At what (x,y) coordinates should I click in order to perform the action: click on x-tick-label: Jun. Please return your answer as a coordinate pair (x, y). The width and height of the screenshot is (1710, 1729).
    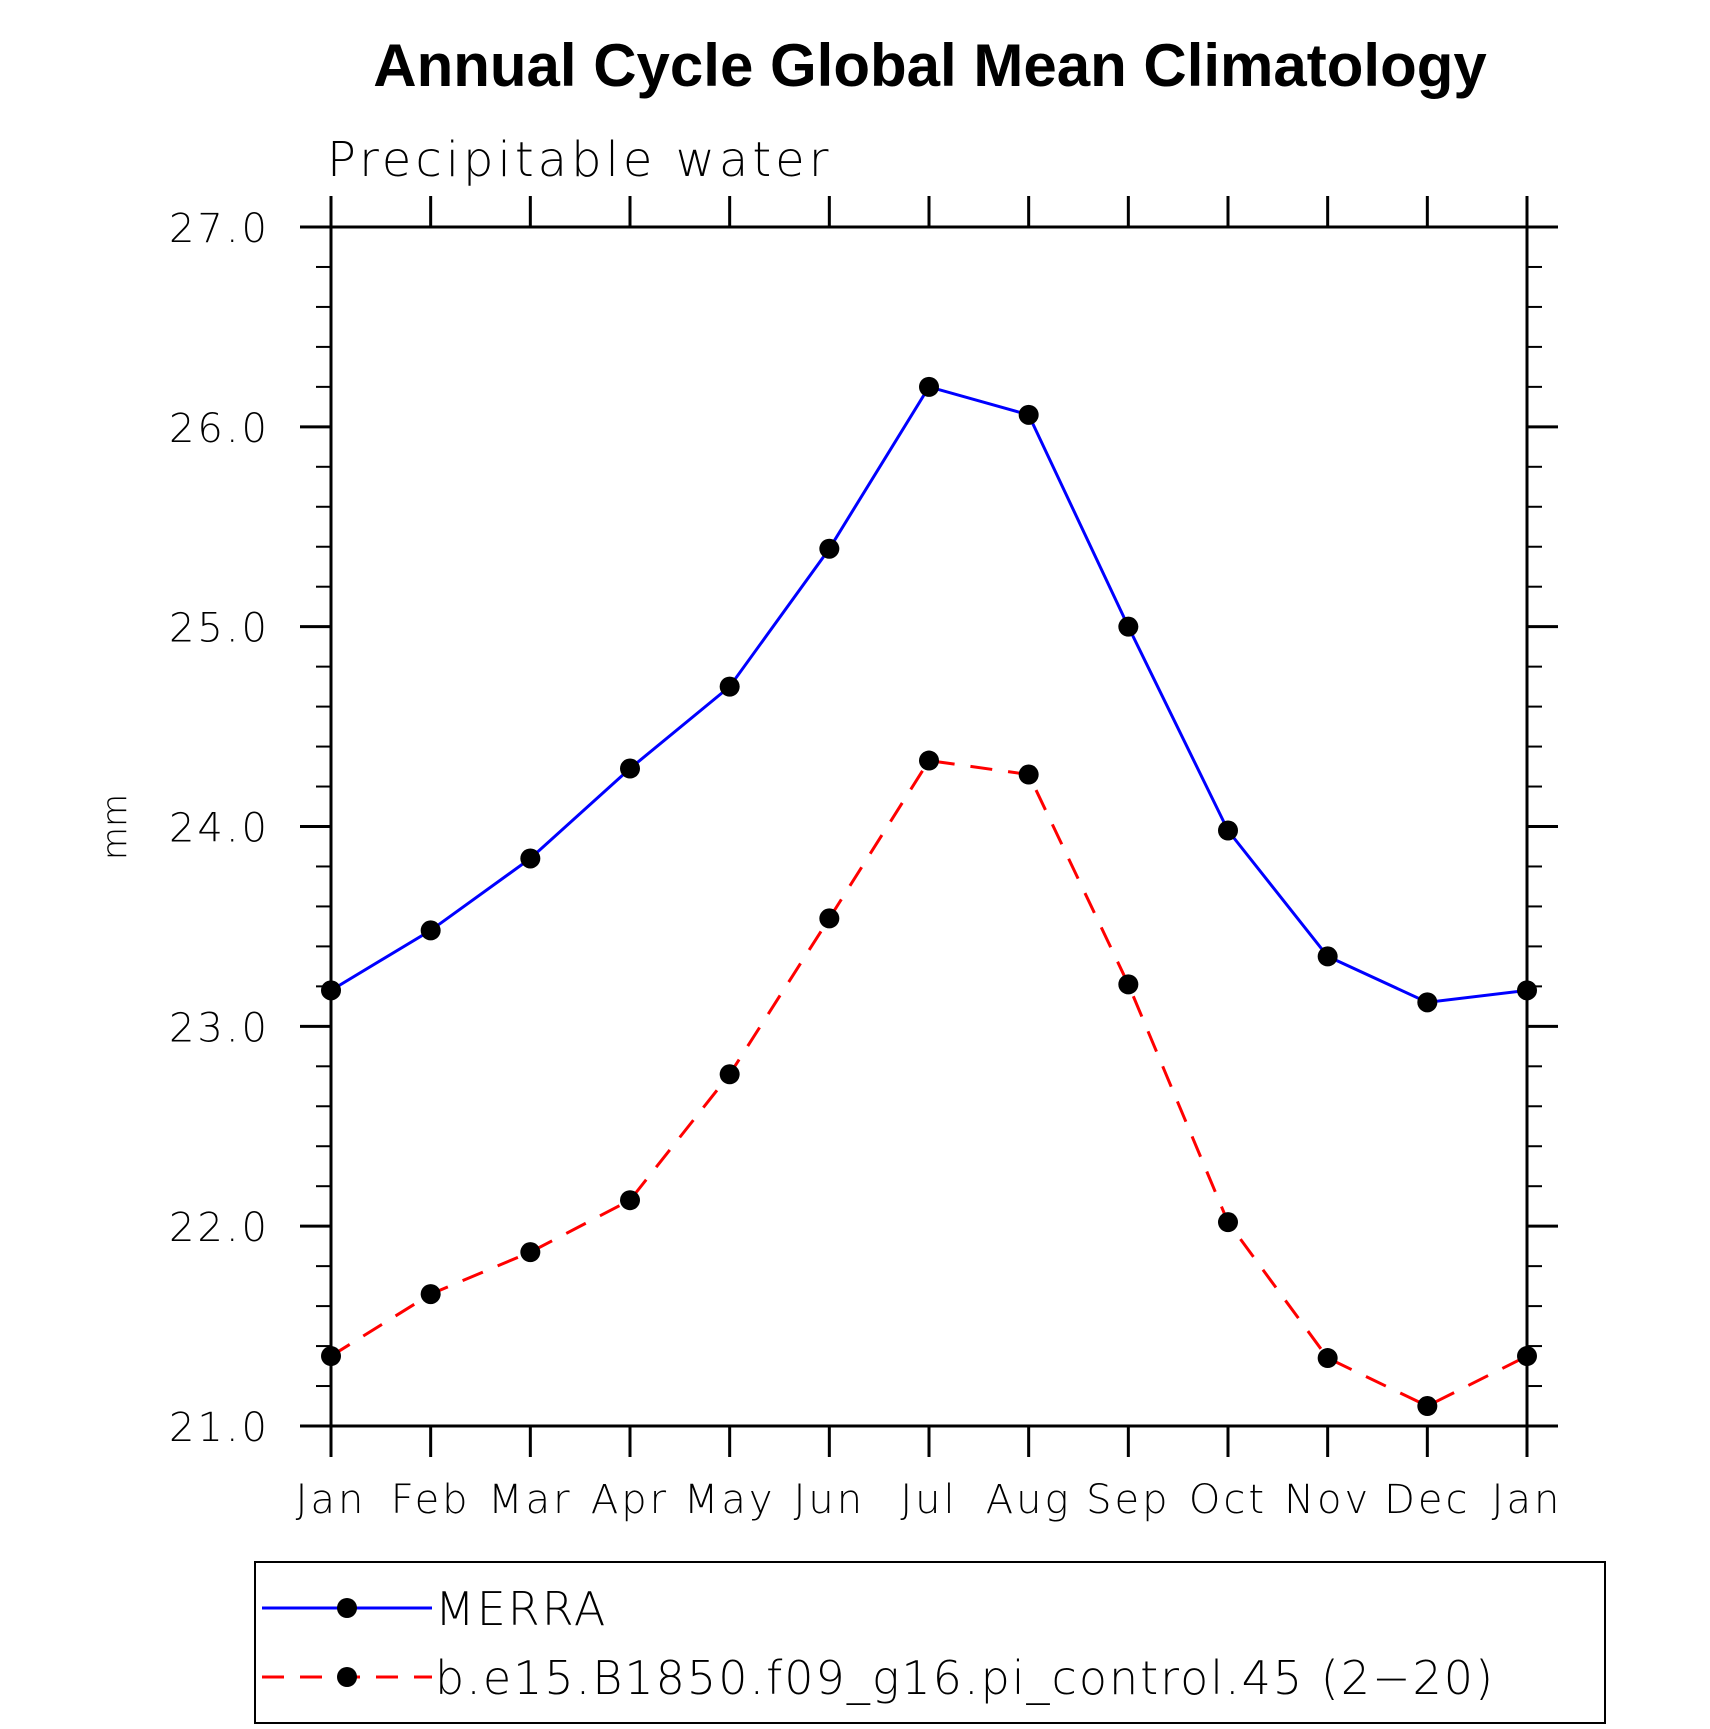
    Looking at the image, I should click on (830, 1500).